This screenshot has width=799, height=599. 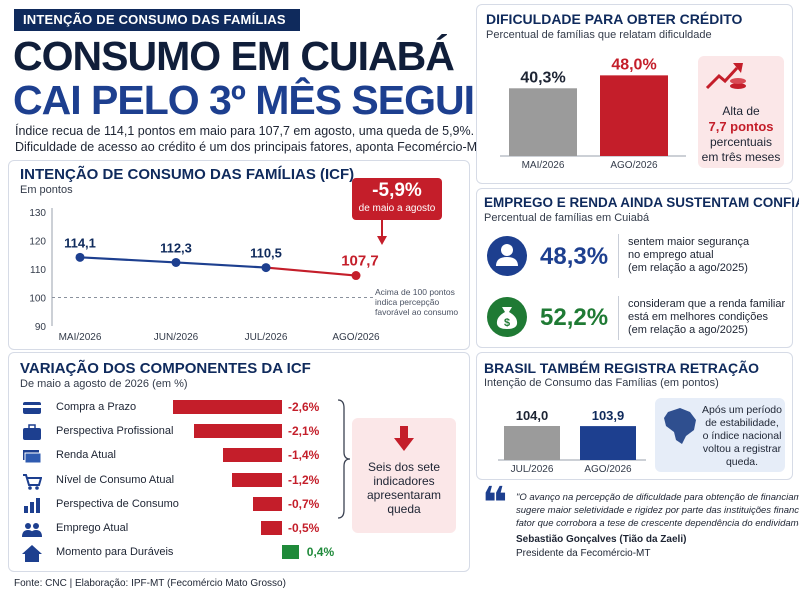 I want to click on credit-note-line3: em três meses, so click(x=741, y=157).